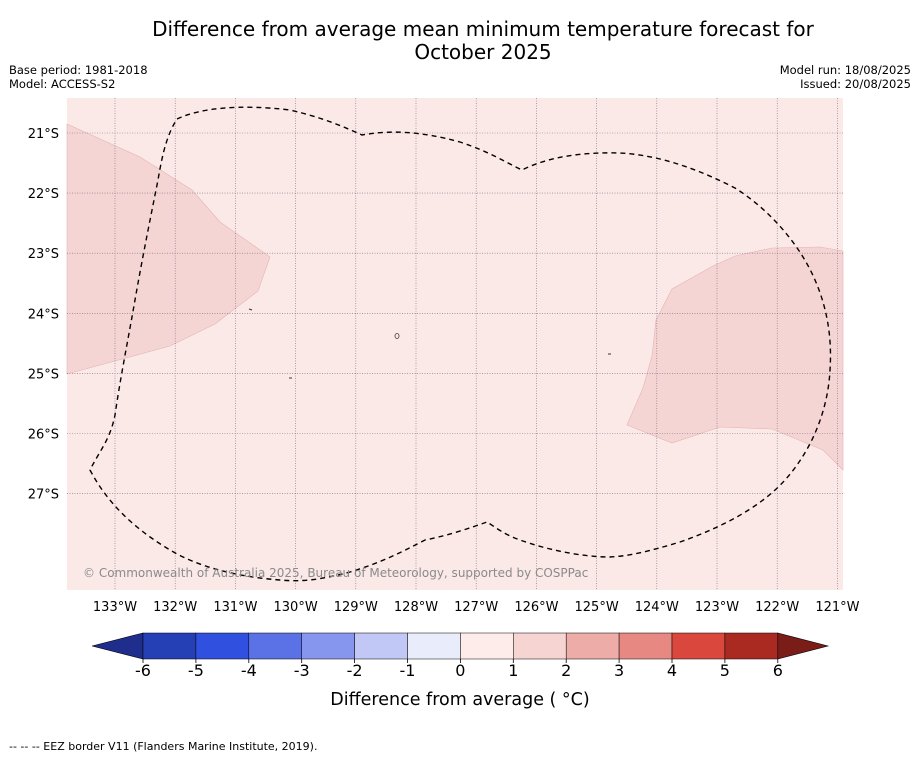  What do you see at coordinates (536, 607) in the screenshot?
I see `lon-label: 126°W` at bounding box center [536, 607].